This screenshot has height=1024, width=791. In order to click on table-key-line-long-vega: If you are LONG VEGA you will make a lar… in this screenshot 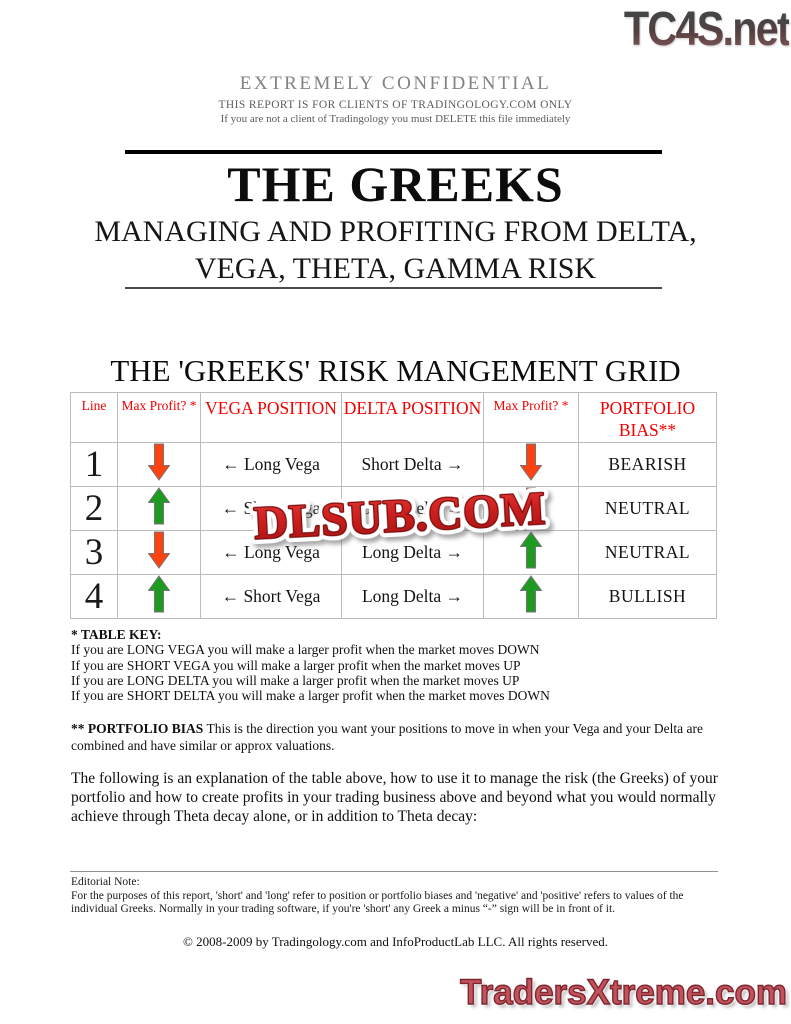, I will do `click(305, 650)`.